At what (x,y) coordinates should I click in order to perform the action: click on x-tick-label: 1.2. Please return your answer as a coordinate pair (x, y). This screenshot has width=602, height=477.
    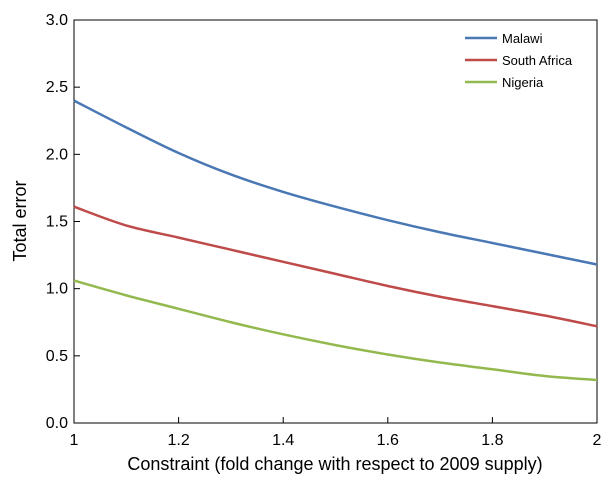
    Looking at the image, I should click on (178, 440).